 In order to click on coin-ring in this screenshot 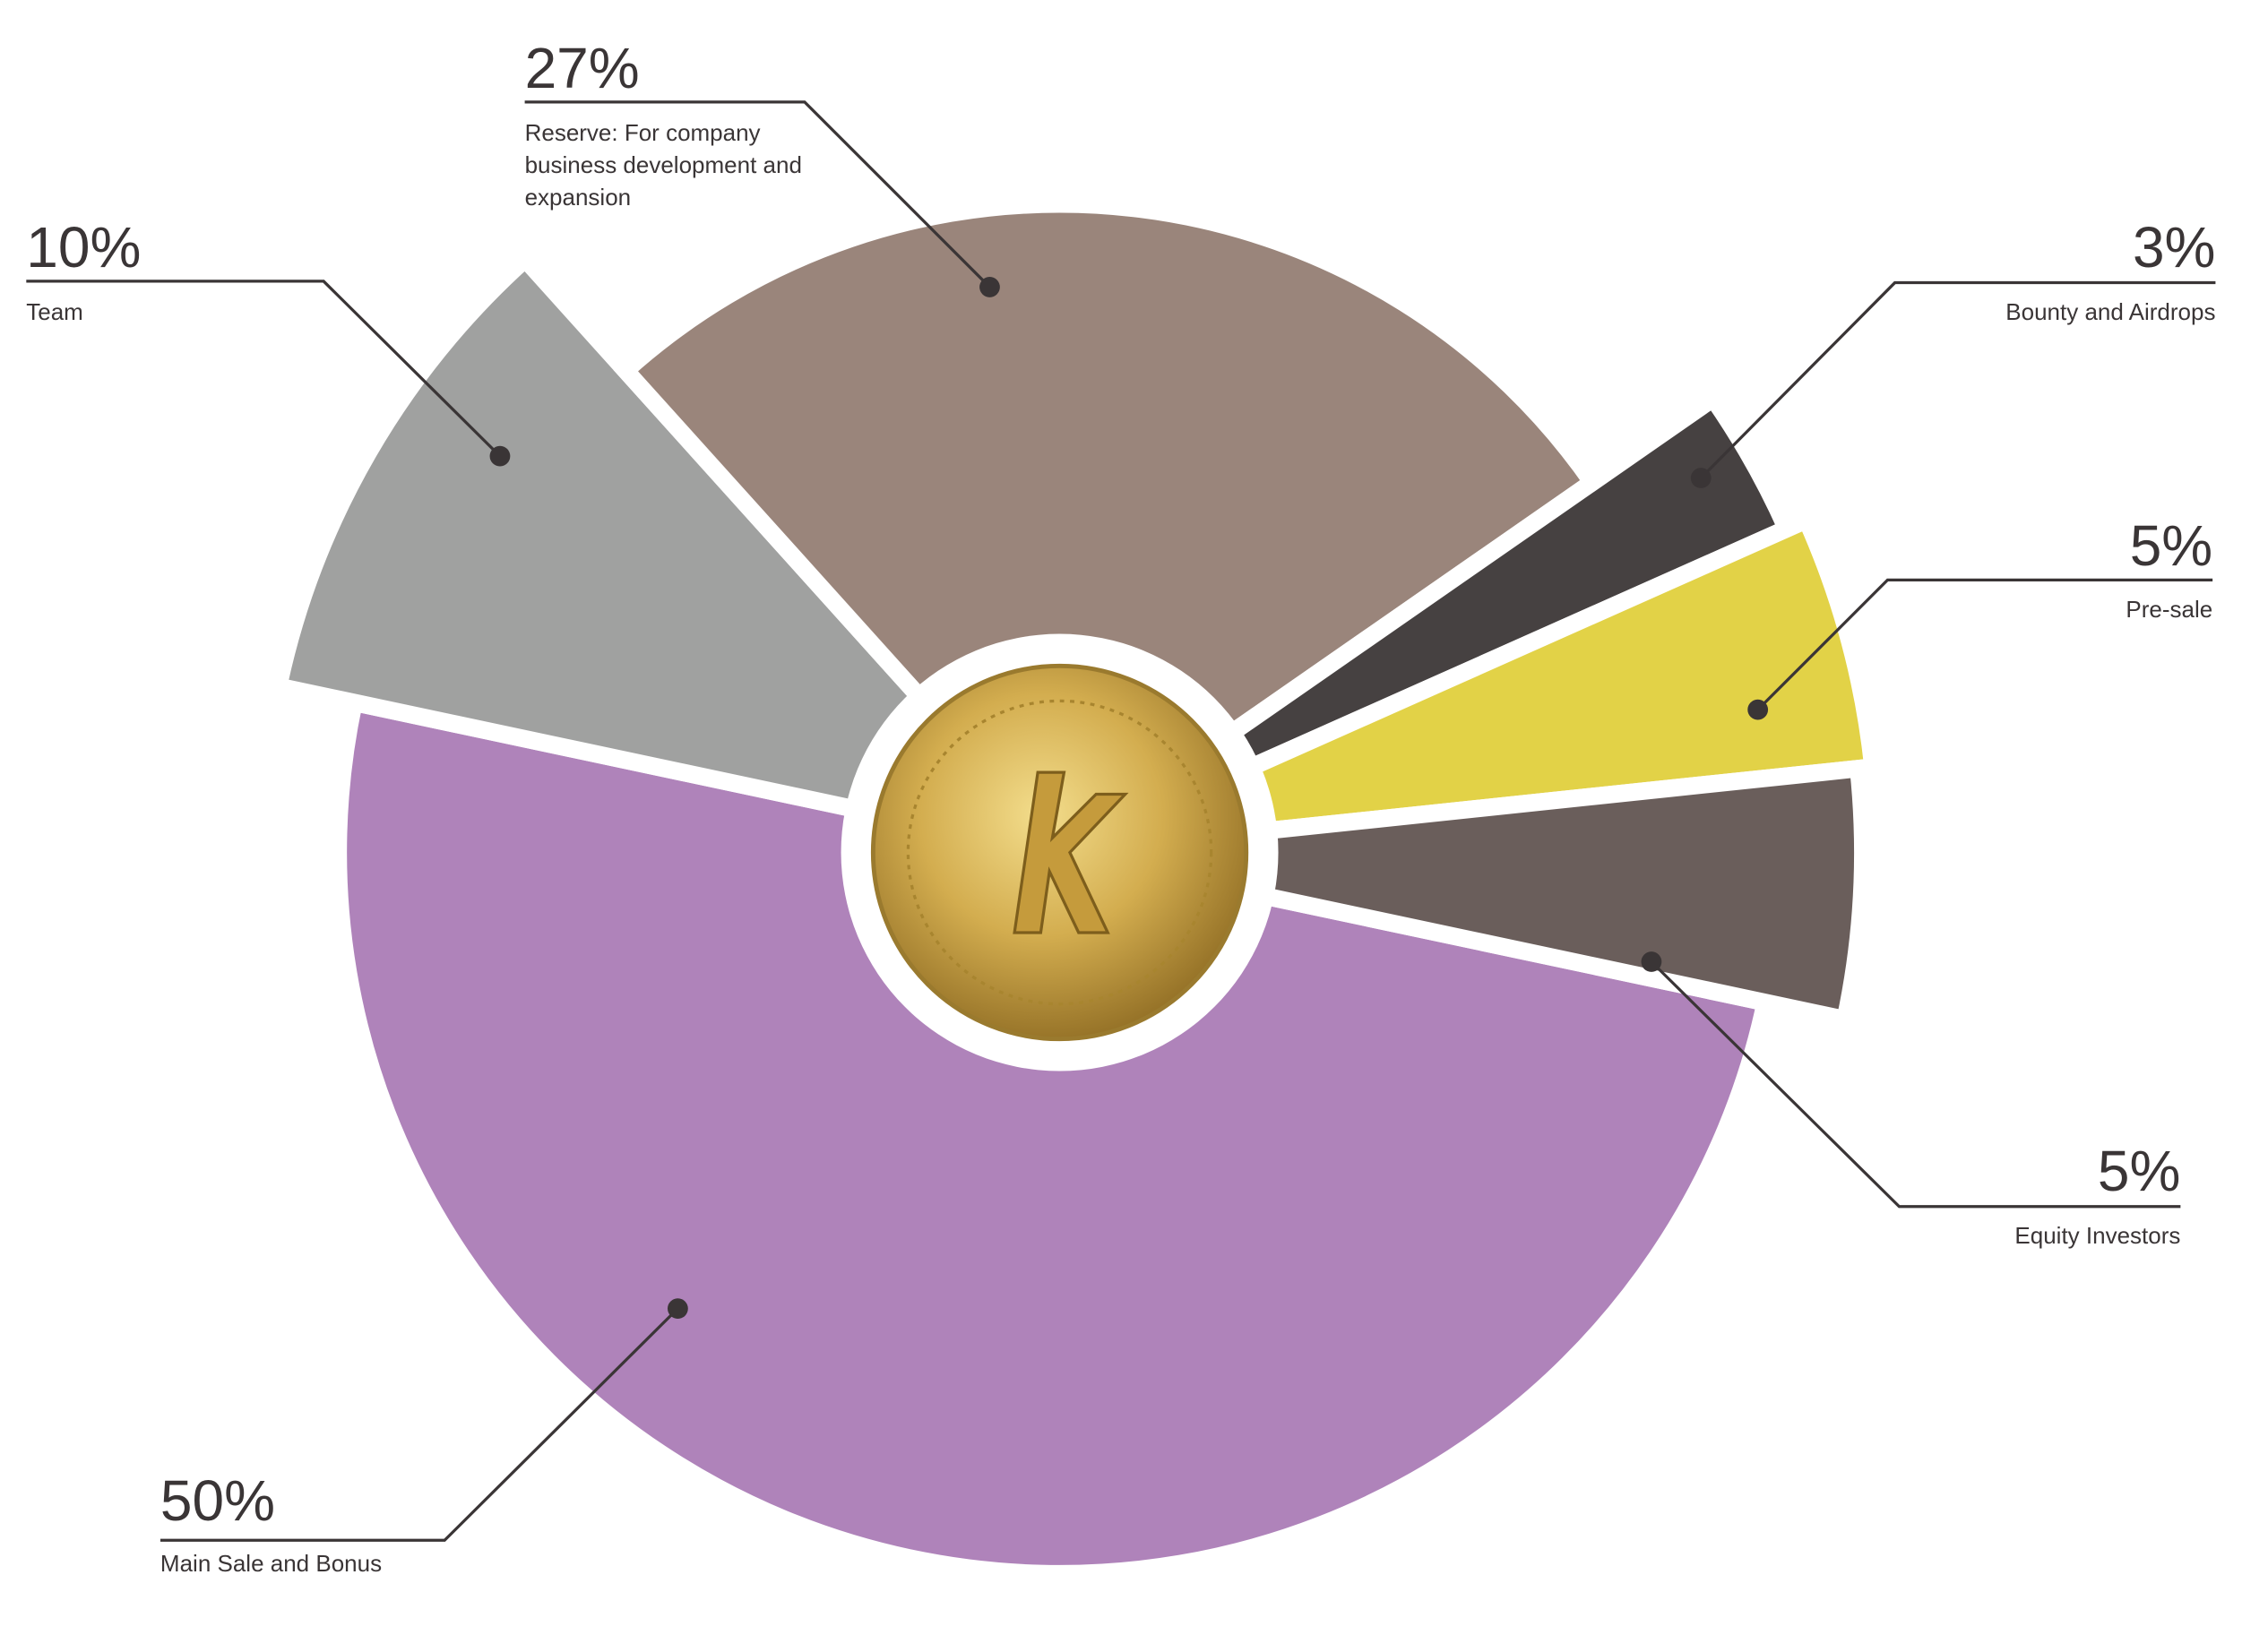, I will do `click(1059, 852)`.